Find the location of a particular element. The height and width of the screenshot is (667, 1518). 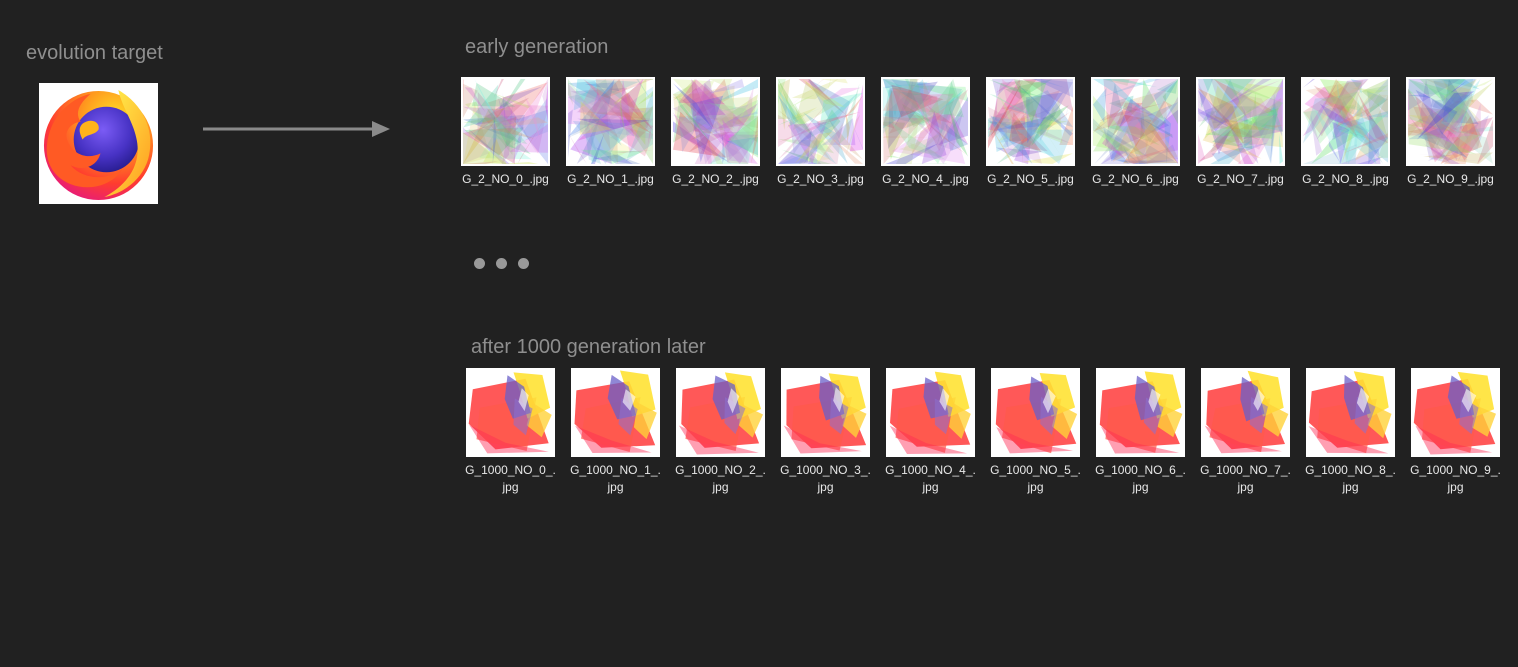

file-item: G_1000_NO_0_.jpg is located at coordinates (510, 432).